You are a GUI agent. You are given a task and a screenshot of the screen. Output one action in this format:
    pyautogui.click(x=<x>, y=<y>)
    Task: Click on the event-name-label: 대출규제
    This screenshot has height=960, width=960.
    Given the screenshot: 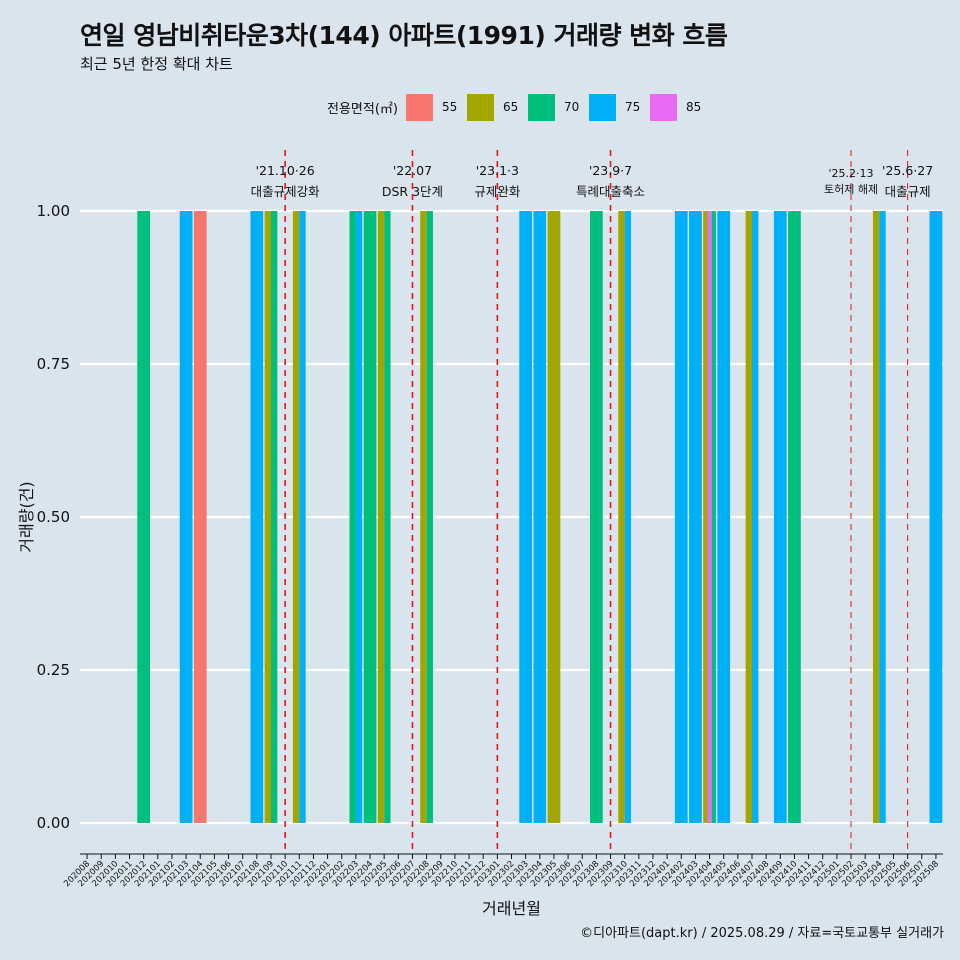 What is the action you would take?
    pyautogui.click(x=908, y=191)
    